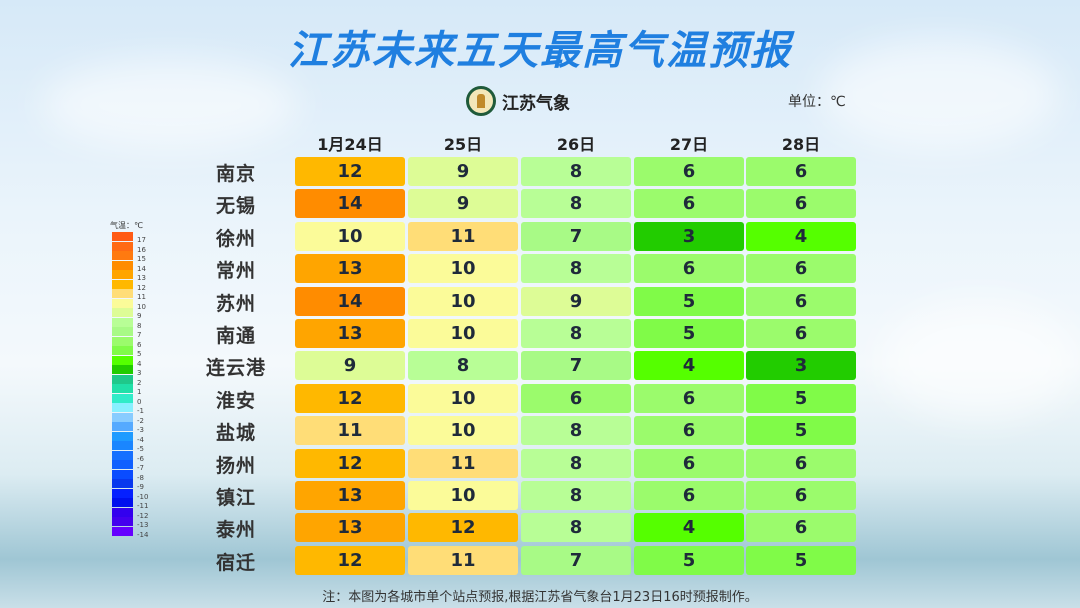 The width and height of the screenshot is (1080, 608). Describe the element at coordinates (143, 525) in the screenshot. I see `legend-label: -13` at that location.